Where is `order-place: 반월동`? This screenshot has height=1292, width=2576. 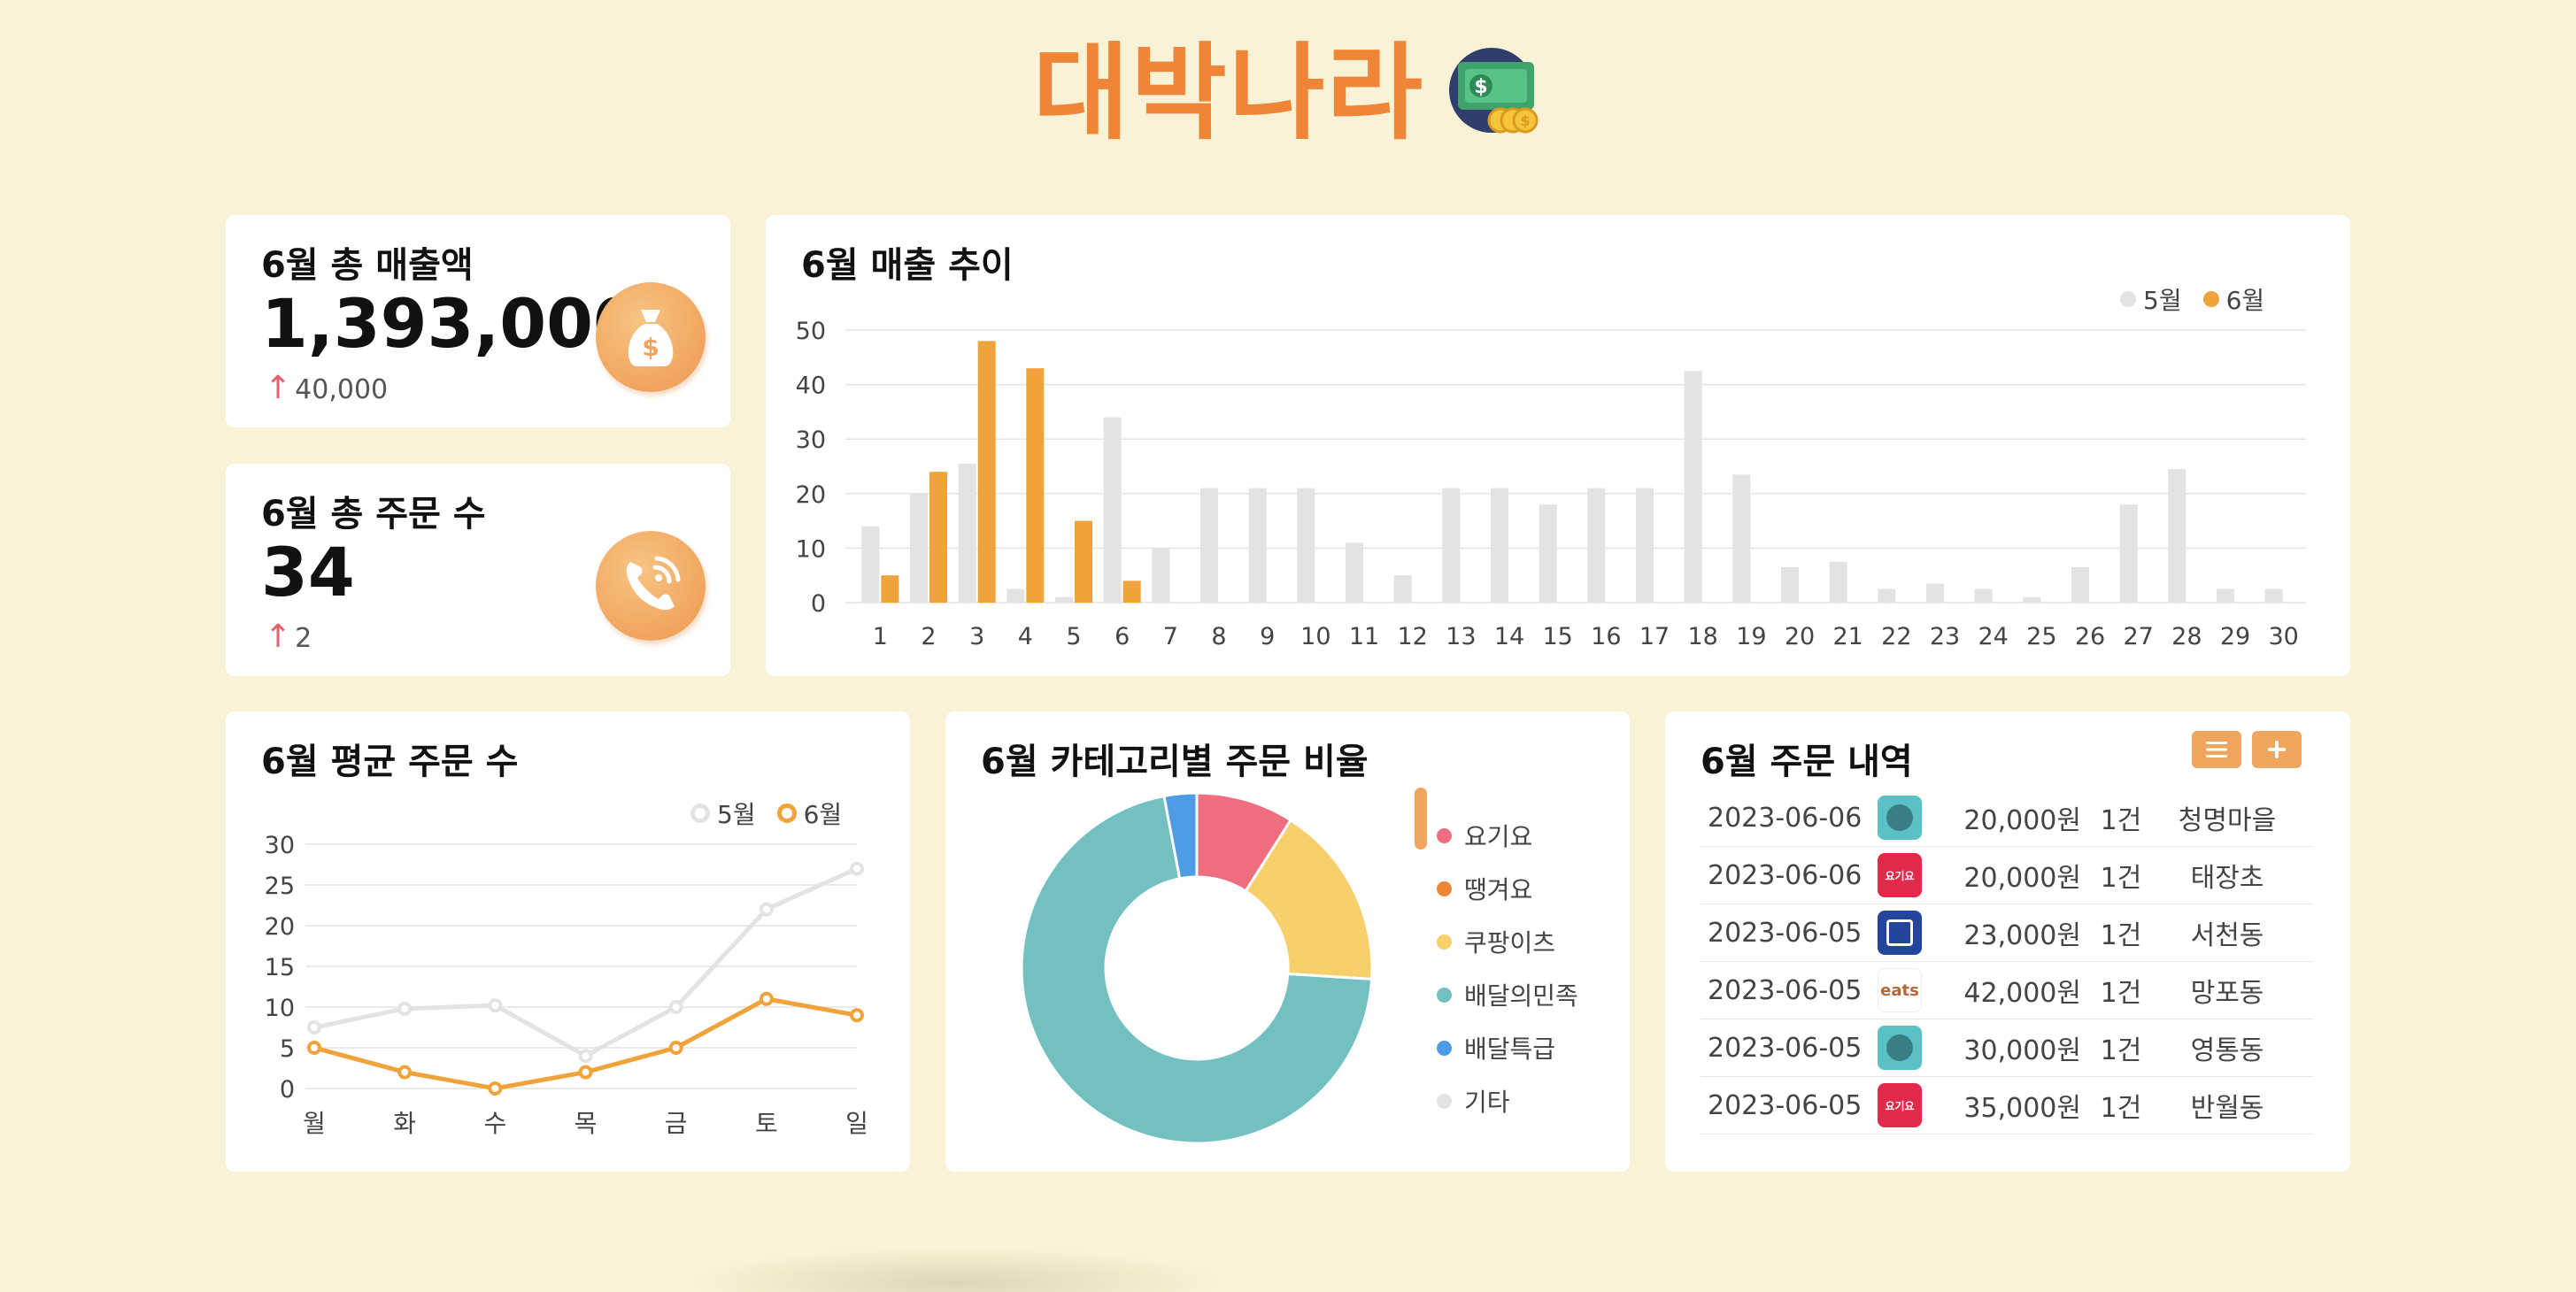 order-place: 반월동 is located at coordinates (2227, 1108).